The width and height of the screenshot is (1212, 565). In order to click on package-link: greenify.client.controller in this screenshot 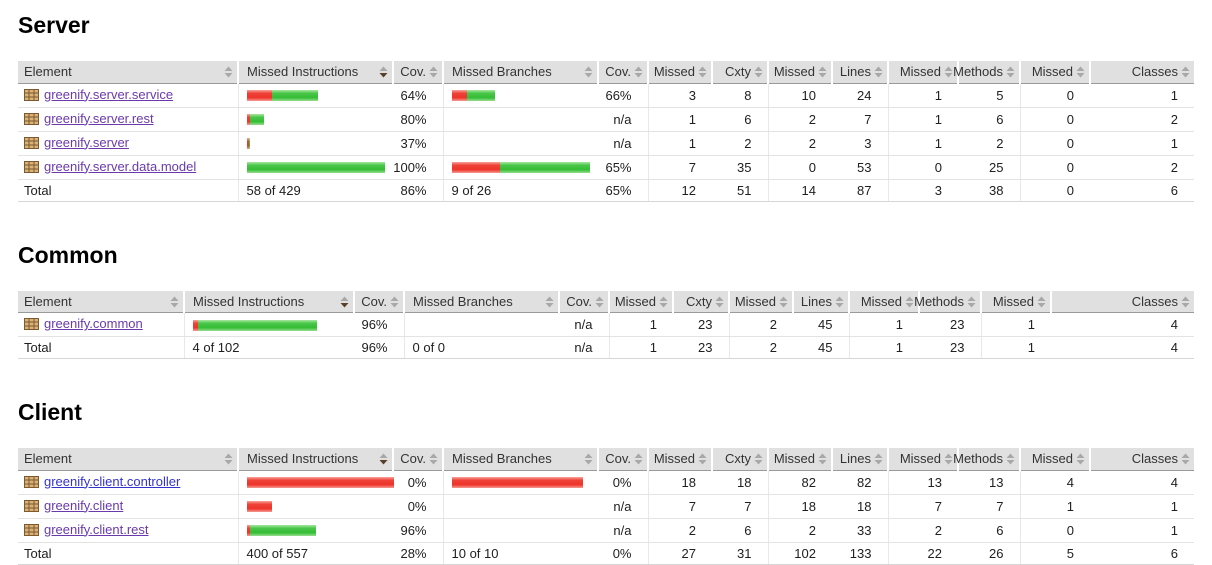, I will do `click(112, 481)`.